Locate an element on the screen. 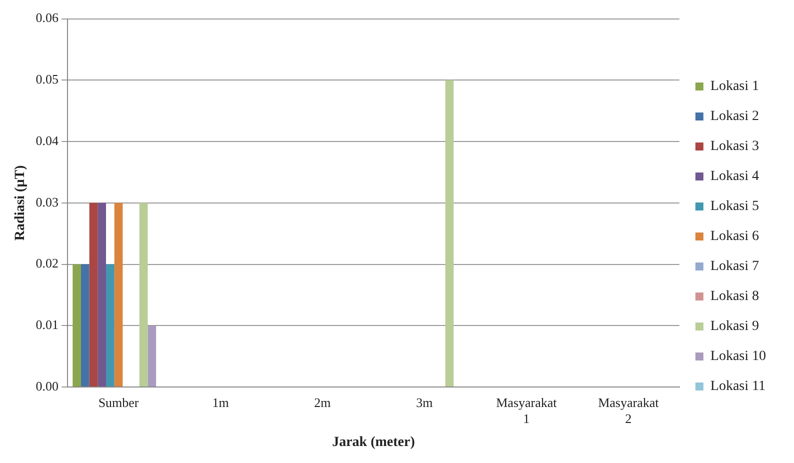  y-axis-title: Radiasi (µT) is located at coordinates (20, 202).